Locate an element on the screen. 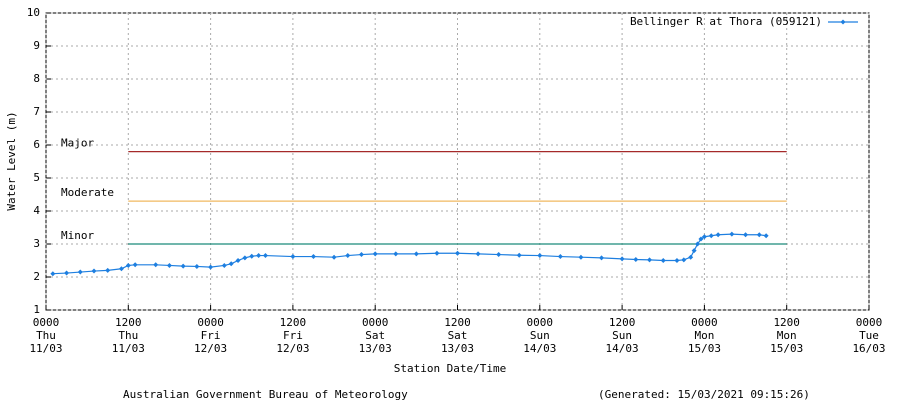 Image resolution: width=900 pixels, height=403 pixels. series-line is located at coordinates (409, 254).